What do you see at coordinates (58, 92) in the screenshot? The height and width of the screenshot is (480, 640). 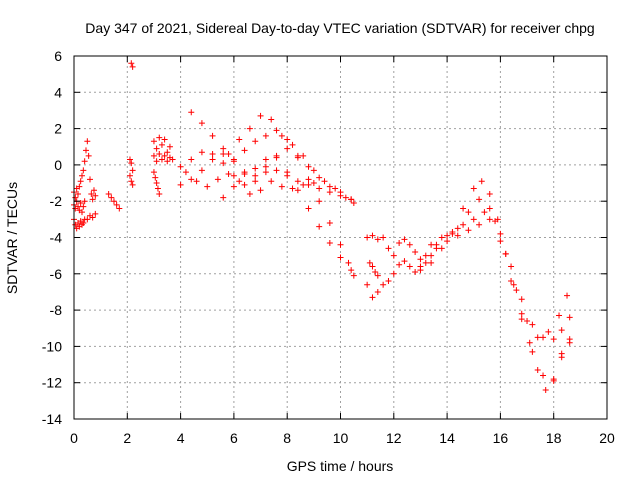 I see `y-tick-label: 4` at bounding box center [58, 92].